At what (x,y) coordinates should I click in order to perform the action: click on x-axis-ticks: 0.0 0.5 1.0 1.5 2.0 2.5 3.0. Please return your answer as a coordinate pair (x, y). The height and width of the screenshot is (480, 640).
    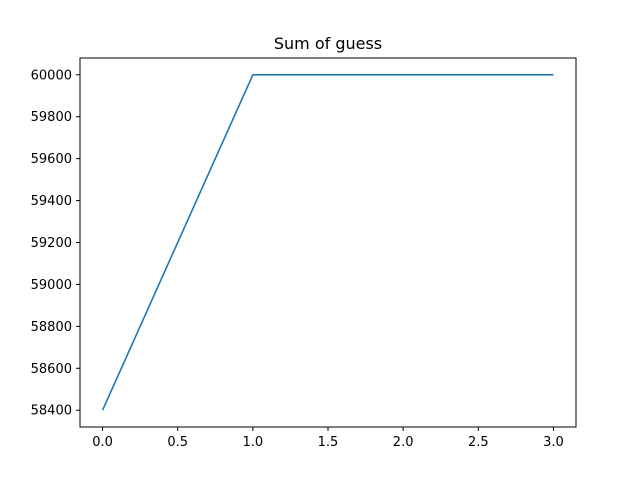
    Looking at the image, I should click on (328, 438).